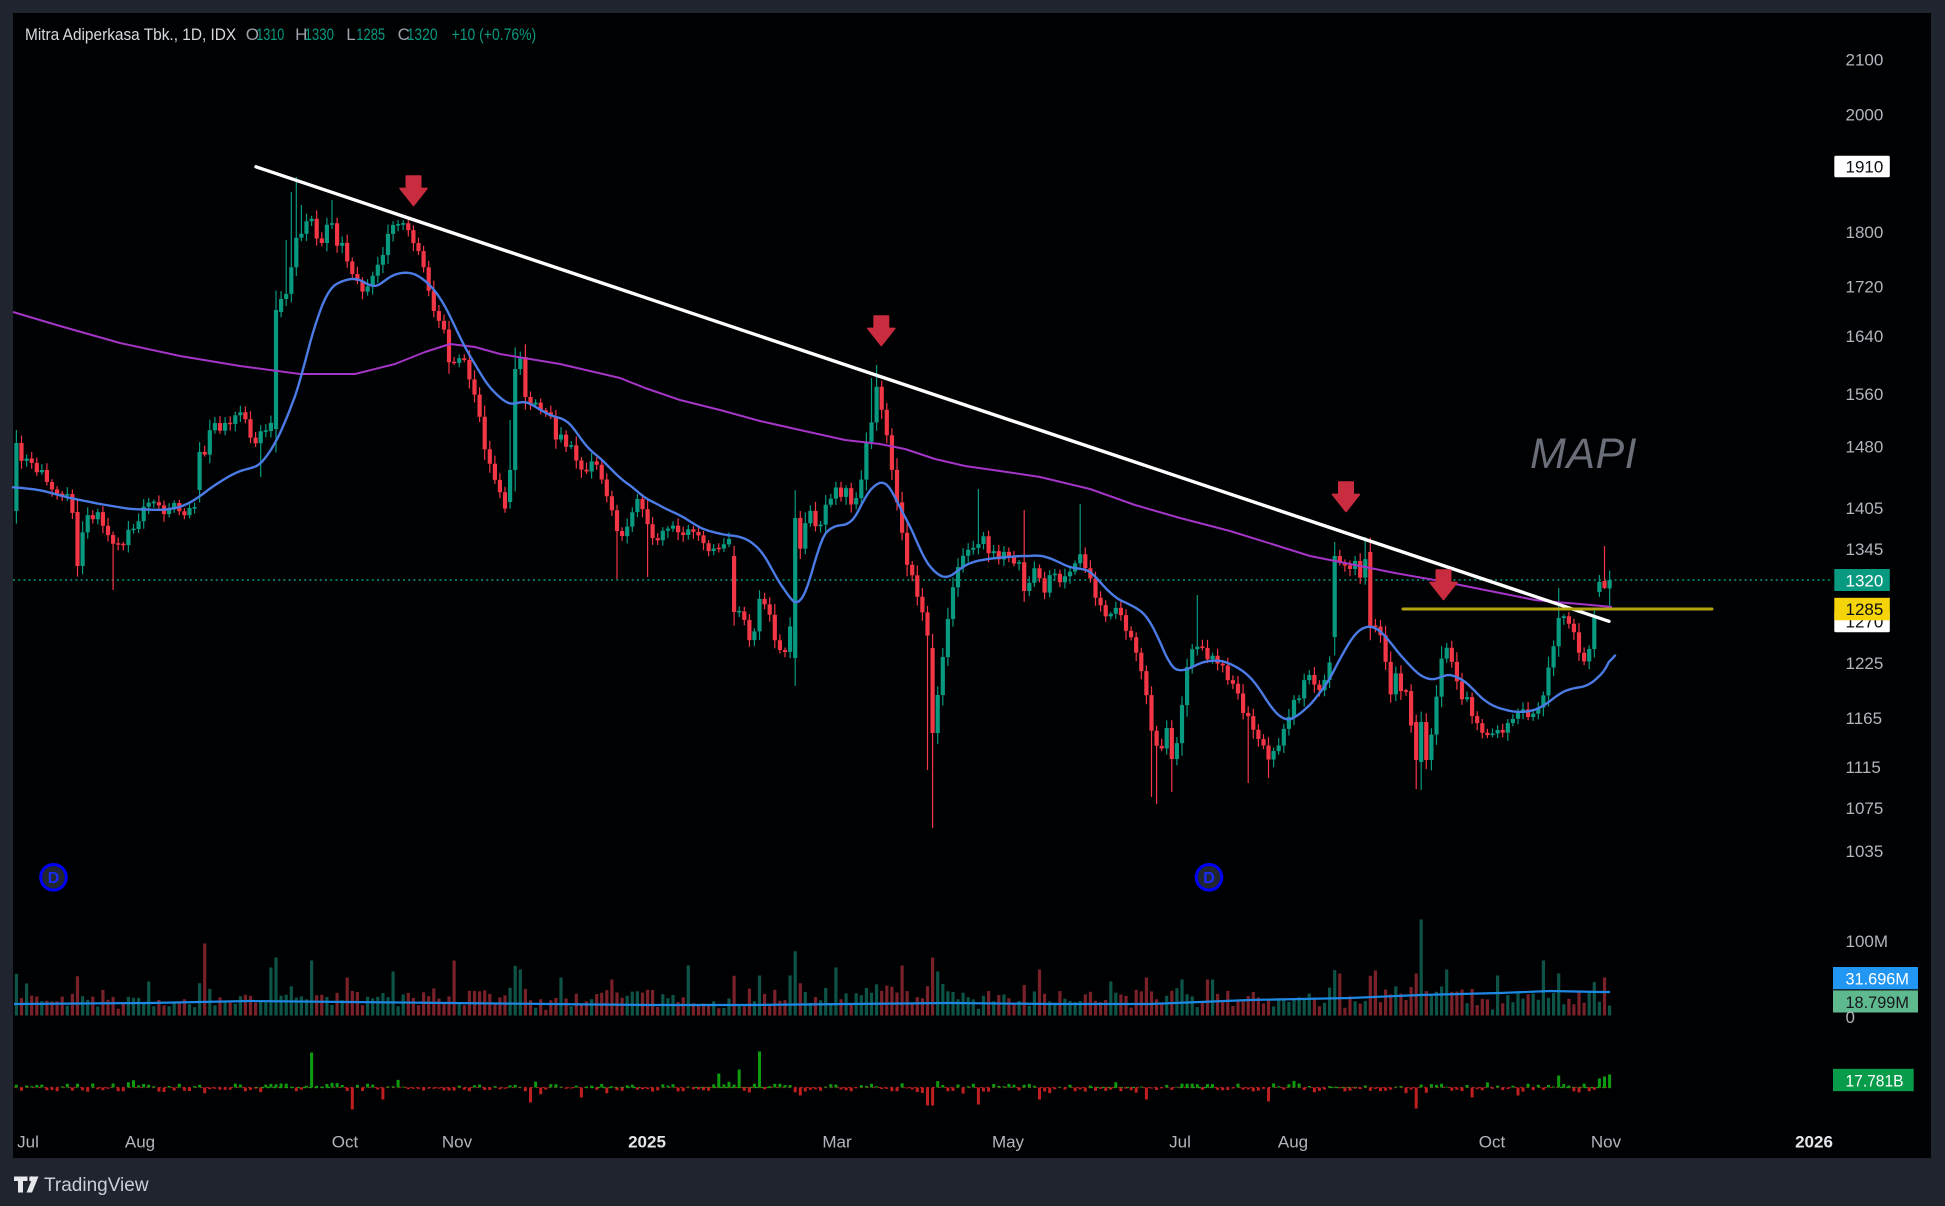 The width and height of the screenshot is (1945, 1206). Describe the element at coordinates (1865, 508) in the screenshot. I see `svg-text: 1405` at that location.